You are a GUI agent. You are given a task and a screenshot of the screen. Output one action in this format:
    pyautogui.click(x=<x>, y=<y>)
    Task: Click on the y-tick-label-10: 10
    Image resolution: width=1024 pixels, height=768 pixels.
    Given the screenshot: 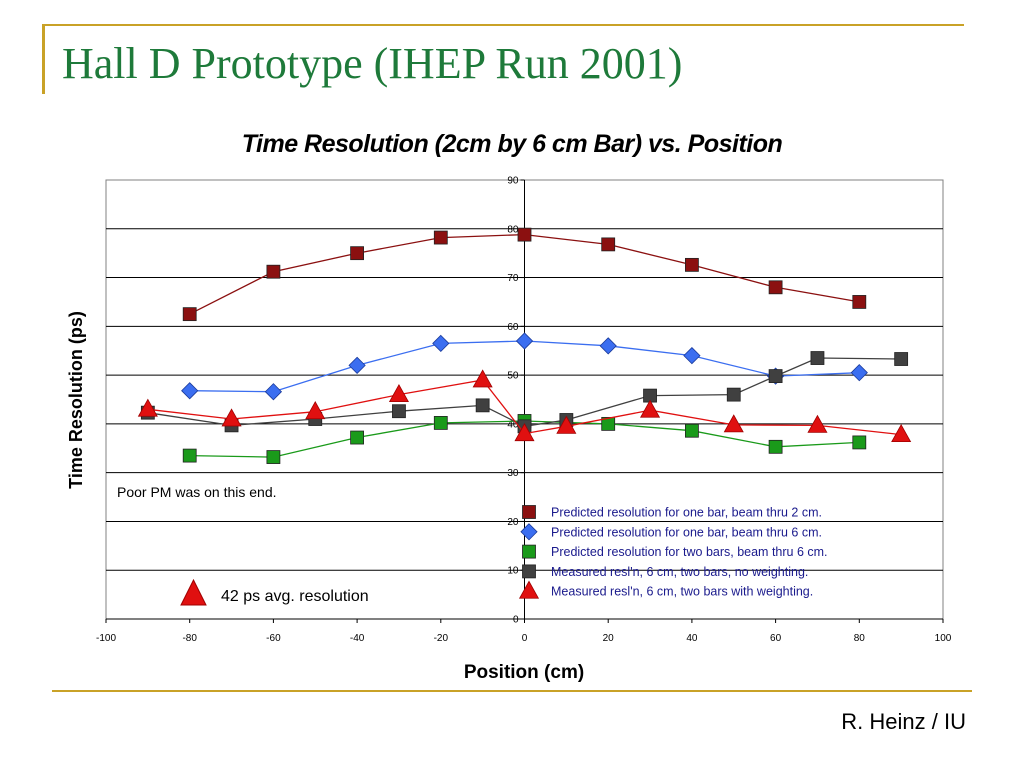 What is the action you would take?
    pyautogui.click(x=513, y=571)
    